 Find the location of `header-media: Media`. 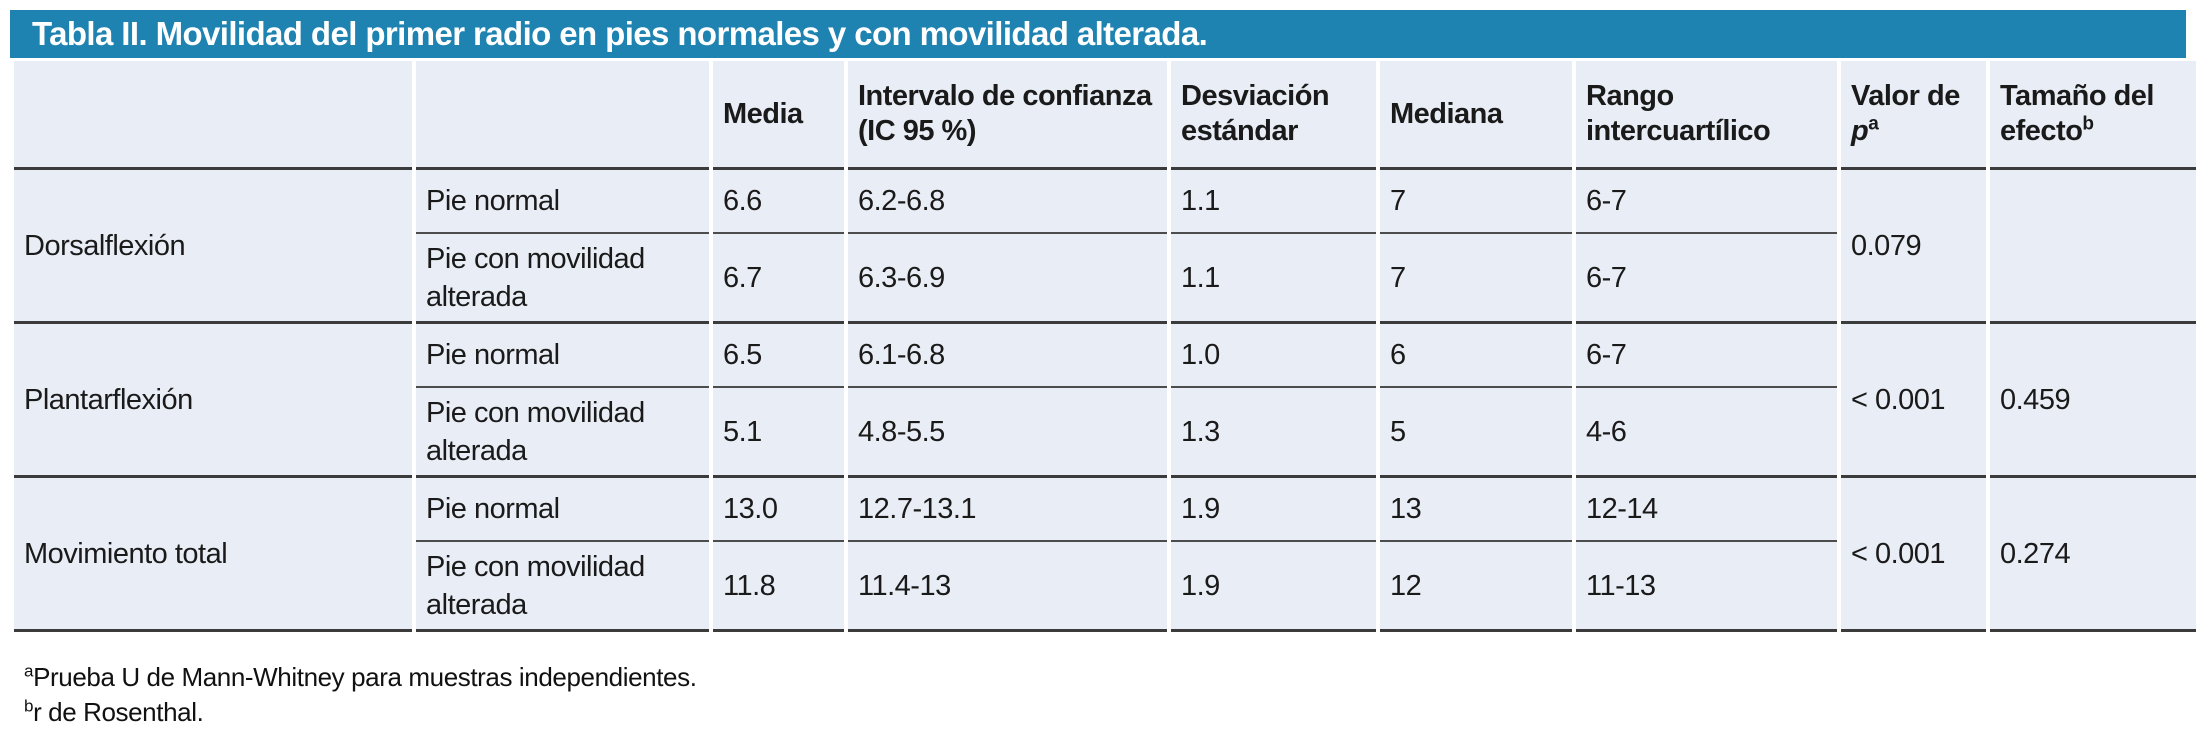

header-media: Media is located at coordinates (778, 115).